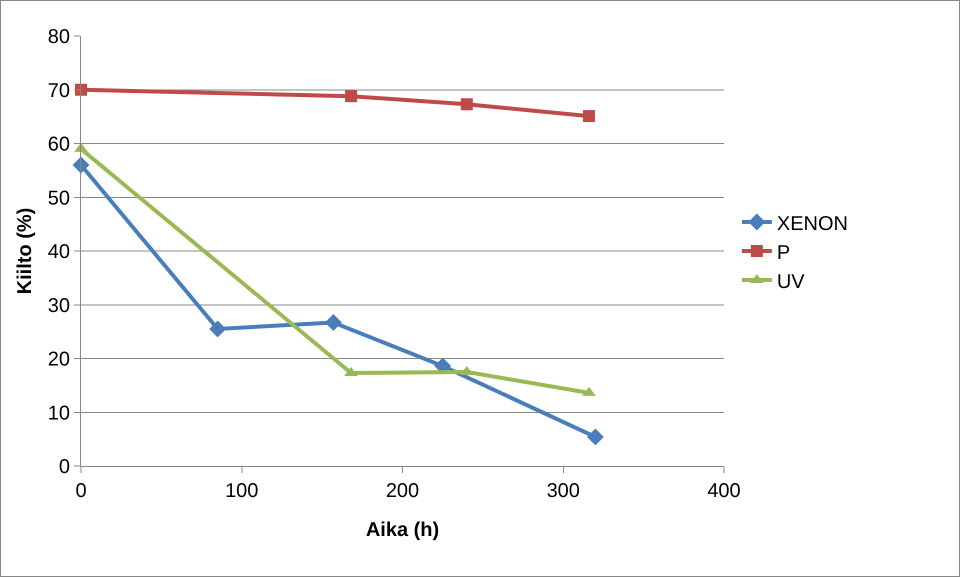  I want to click on y-tick-label: 30, so click(59, 305).